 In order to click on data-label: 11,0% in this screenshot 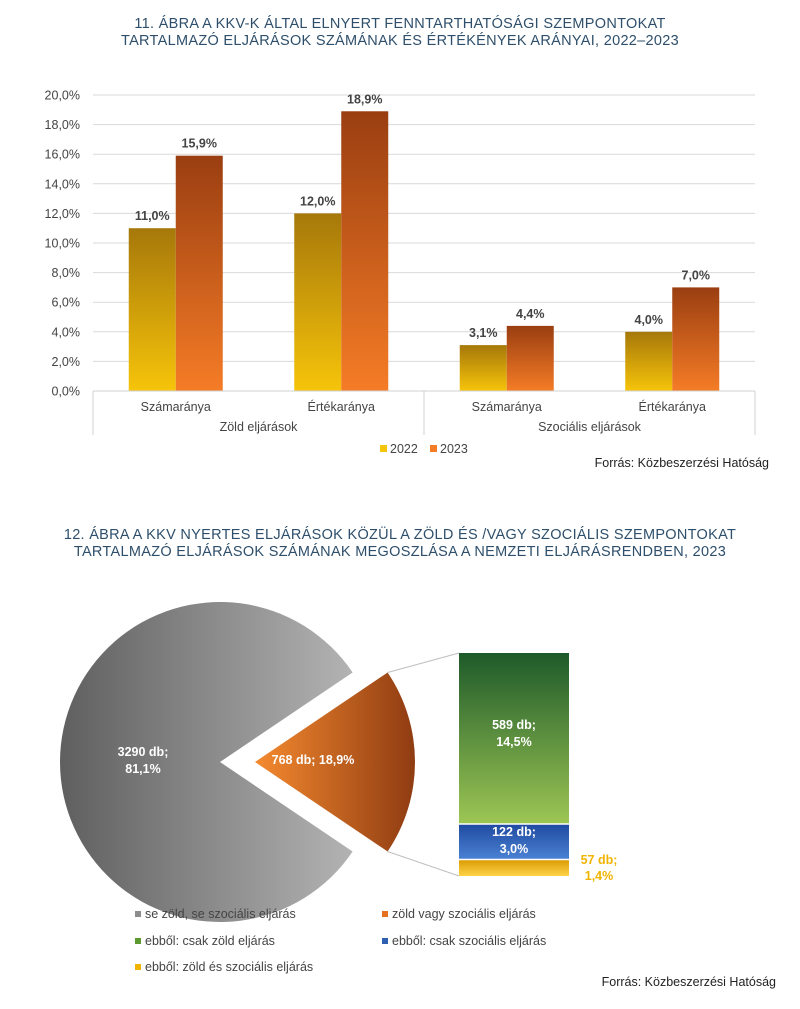, I will do `click(152, 216)`.